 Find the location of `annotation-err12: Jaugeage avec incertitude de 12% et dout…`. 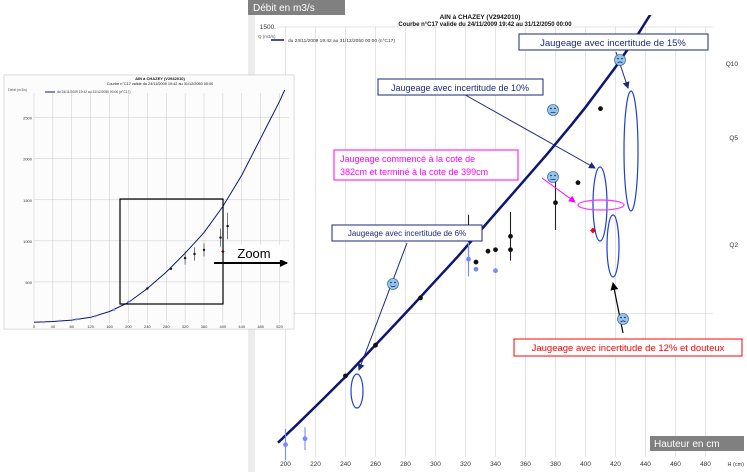

annotation-err12: Jaugeage avec incertitude de 12% et dout… is located at coordinates (628, 347).